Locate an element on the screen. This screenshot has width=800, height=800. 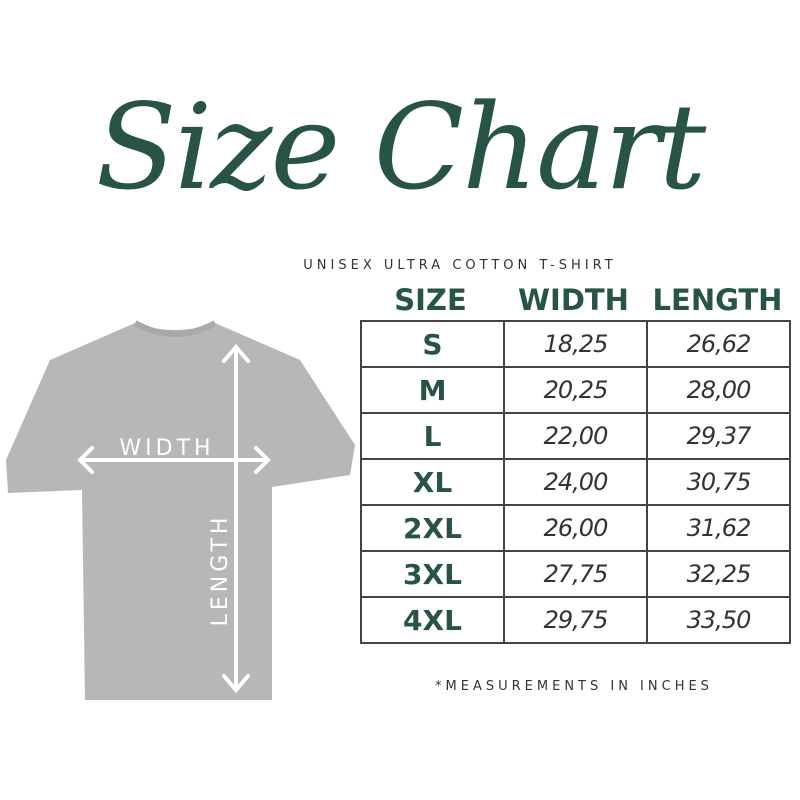
size-cell: 2XL is located at coordinates (432, 528).